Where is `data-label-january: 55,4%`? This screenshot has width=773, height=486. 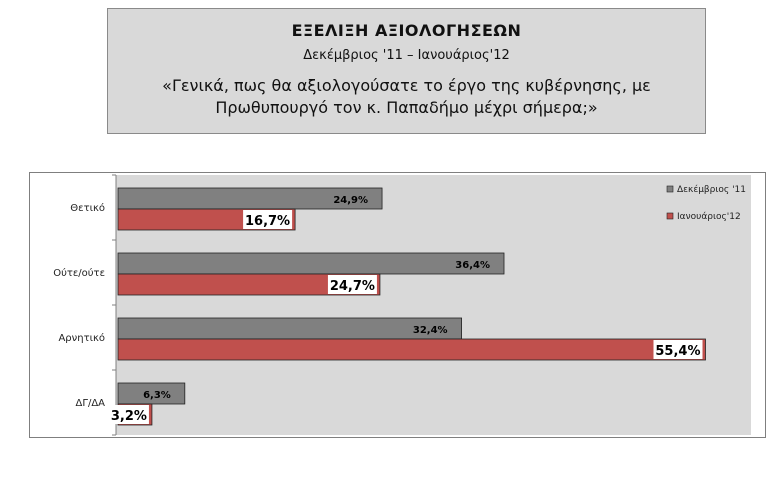
data-label-january: 55,4% is located at coordinates (677, 351).